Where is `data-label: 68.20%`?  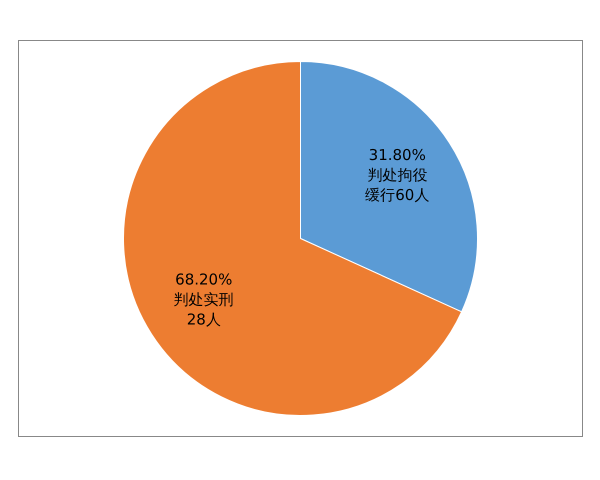
data-label: 68.20% is located at coordinates (203, 279).